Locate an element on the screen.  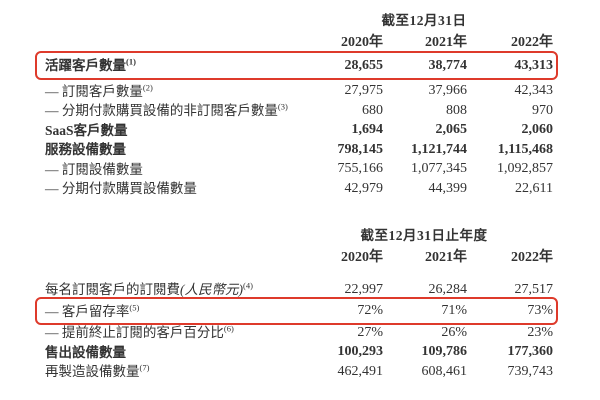
value-2022: 177,360 is located at coordinates (530, 352).